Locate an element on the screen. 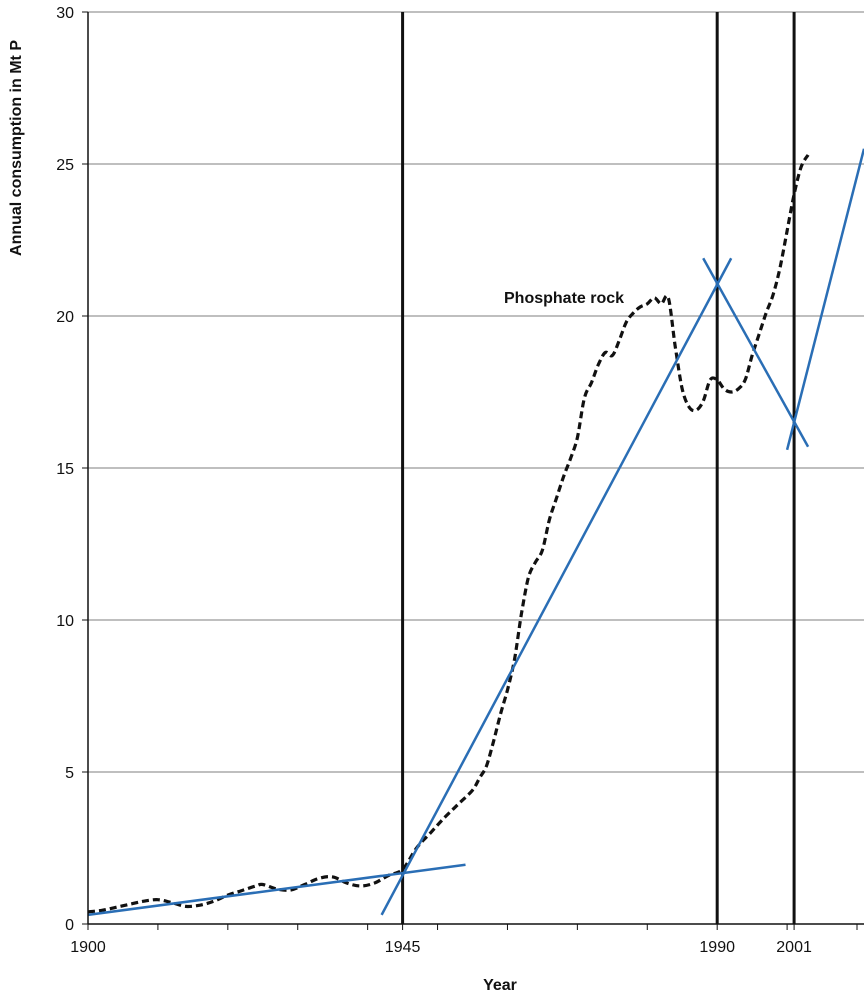  x-tick-label: 2001 is located at coordinates (794, 947).